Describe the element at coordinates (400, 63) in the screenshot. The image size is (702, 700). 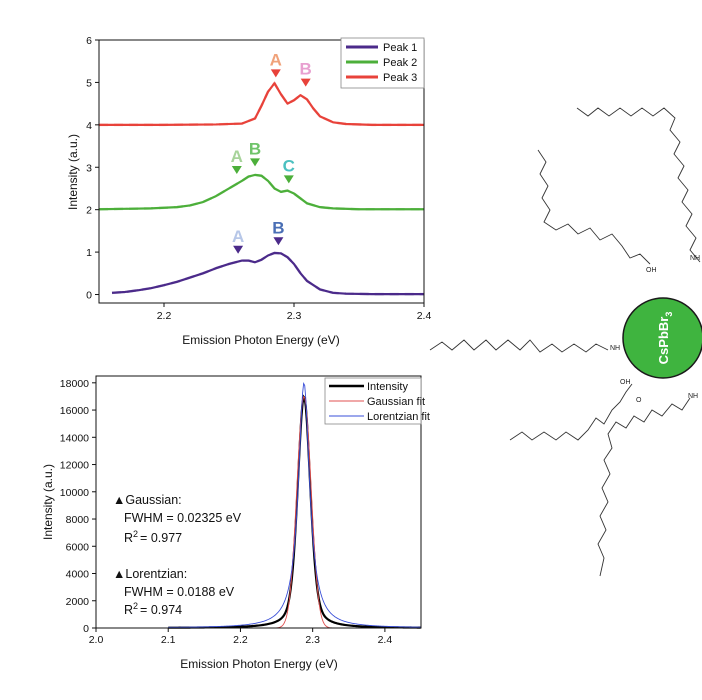
I see `legend-label-peak-2: Peak 2` at that location.